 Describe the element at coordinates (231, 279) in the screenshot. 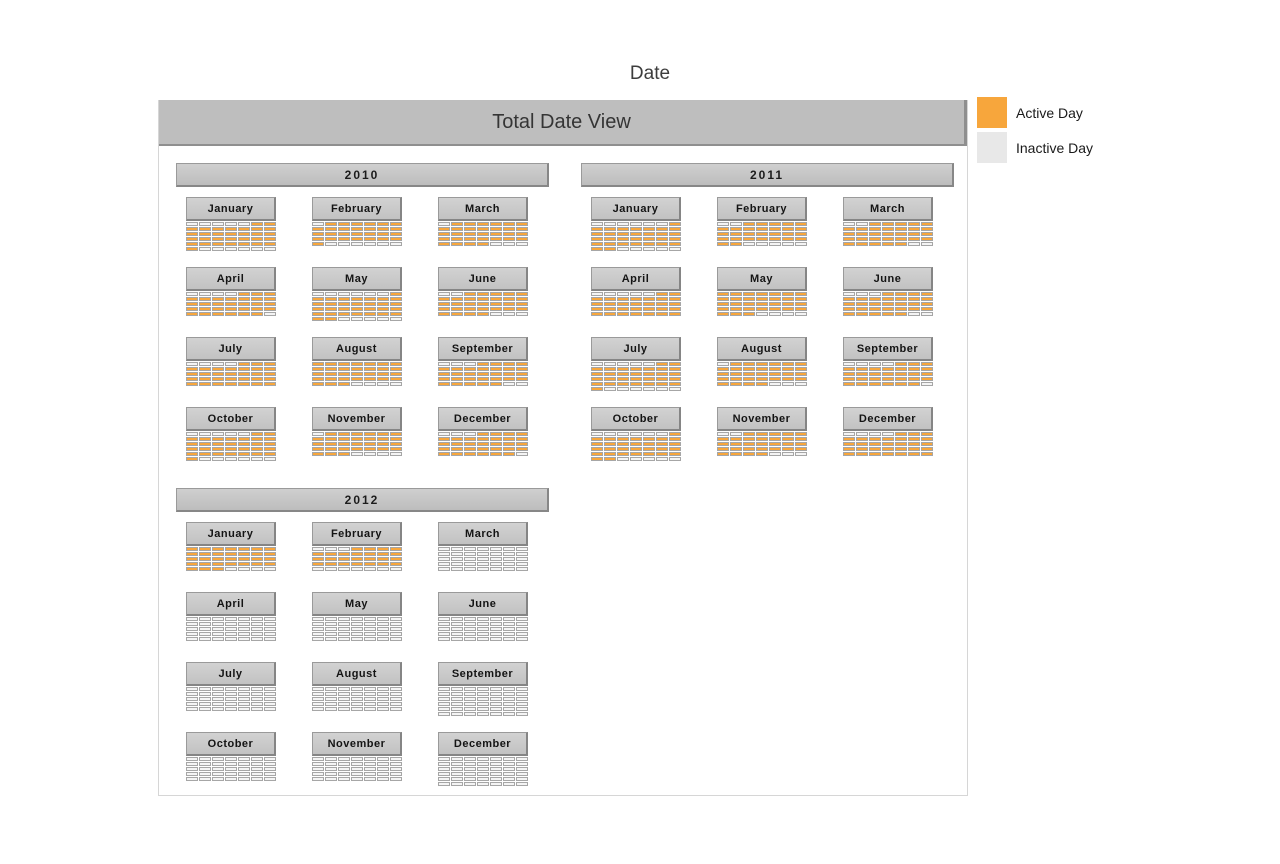

I see `month-button-2010-april: April` at that location.